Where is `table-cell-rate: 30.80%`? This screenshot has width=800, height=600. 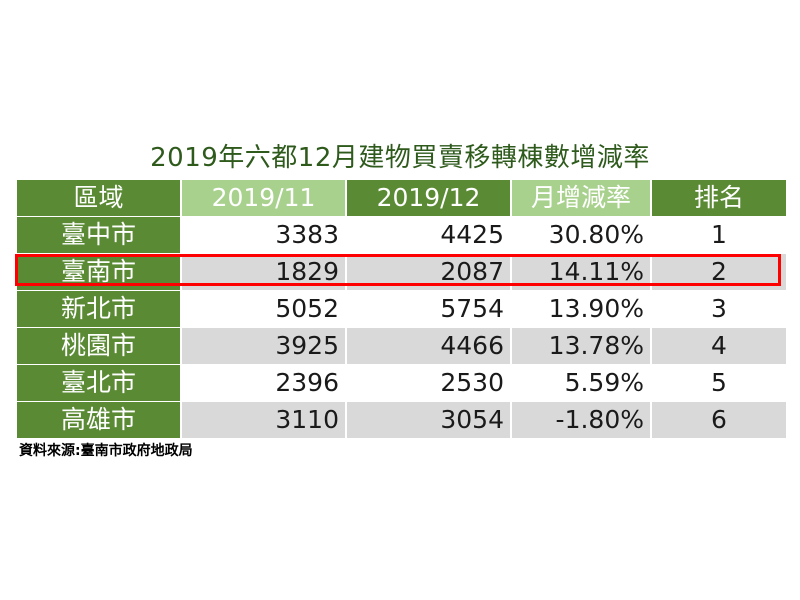 table-cell-rate: 30.80% is located at coordinates (581, 235).